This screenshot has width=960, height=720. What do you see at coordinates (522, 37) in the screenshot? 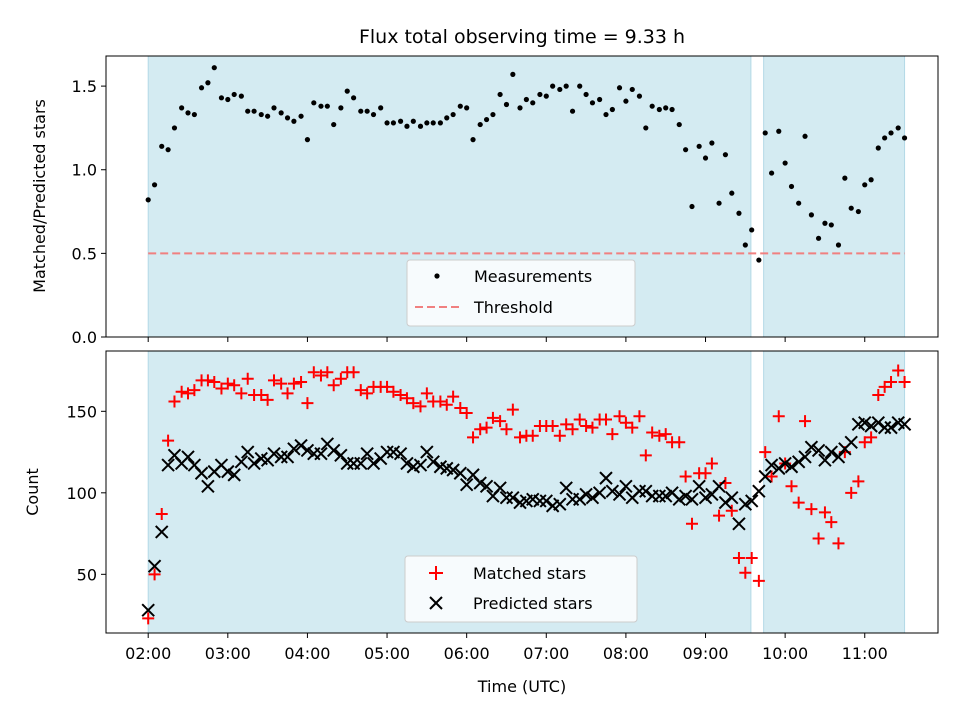
I see `chart-title: Flux total observing time = 9.33 h` at bounding box center [522, 37].